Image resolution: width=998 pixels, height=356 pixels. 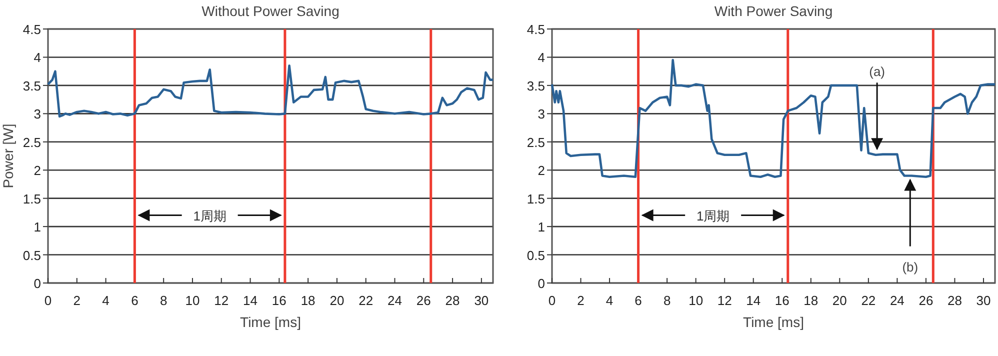 What do you see at coordinates (773, 11) in the screenshot?
I see `chart-title: With Power Saving` at bounding box center [773, 11].